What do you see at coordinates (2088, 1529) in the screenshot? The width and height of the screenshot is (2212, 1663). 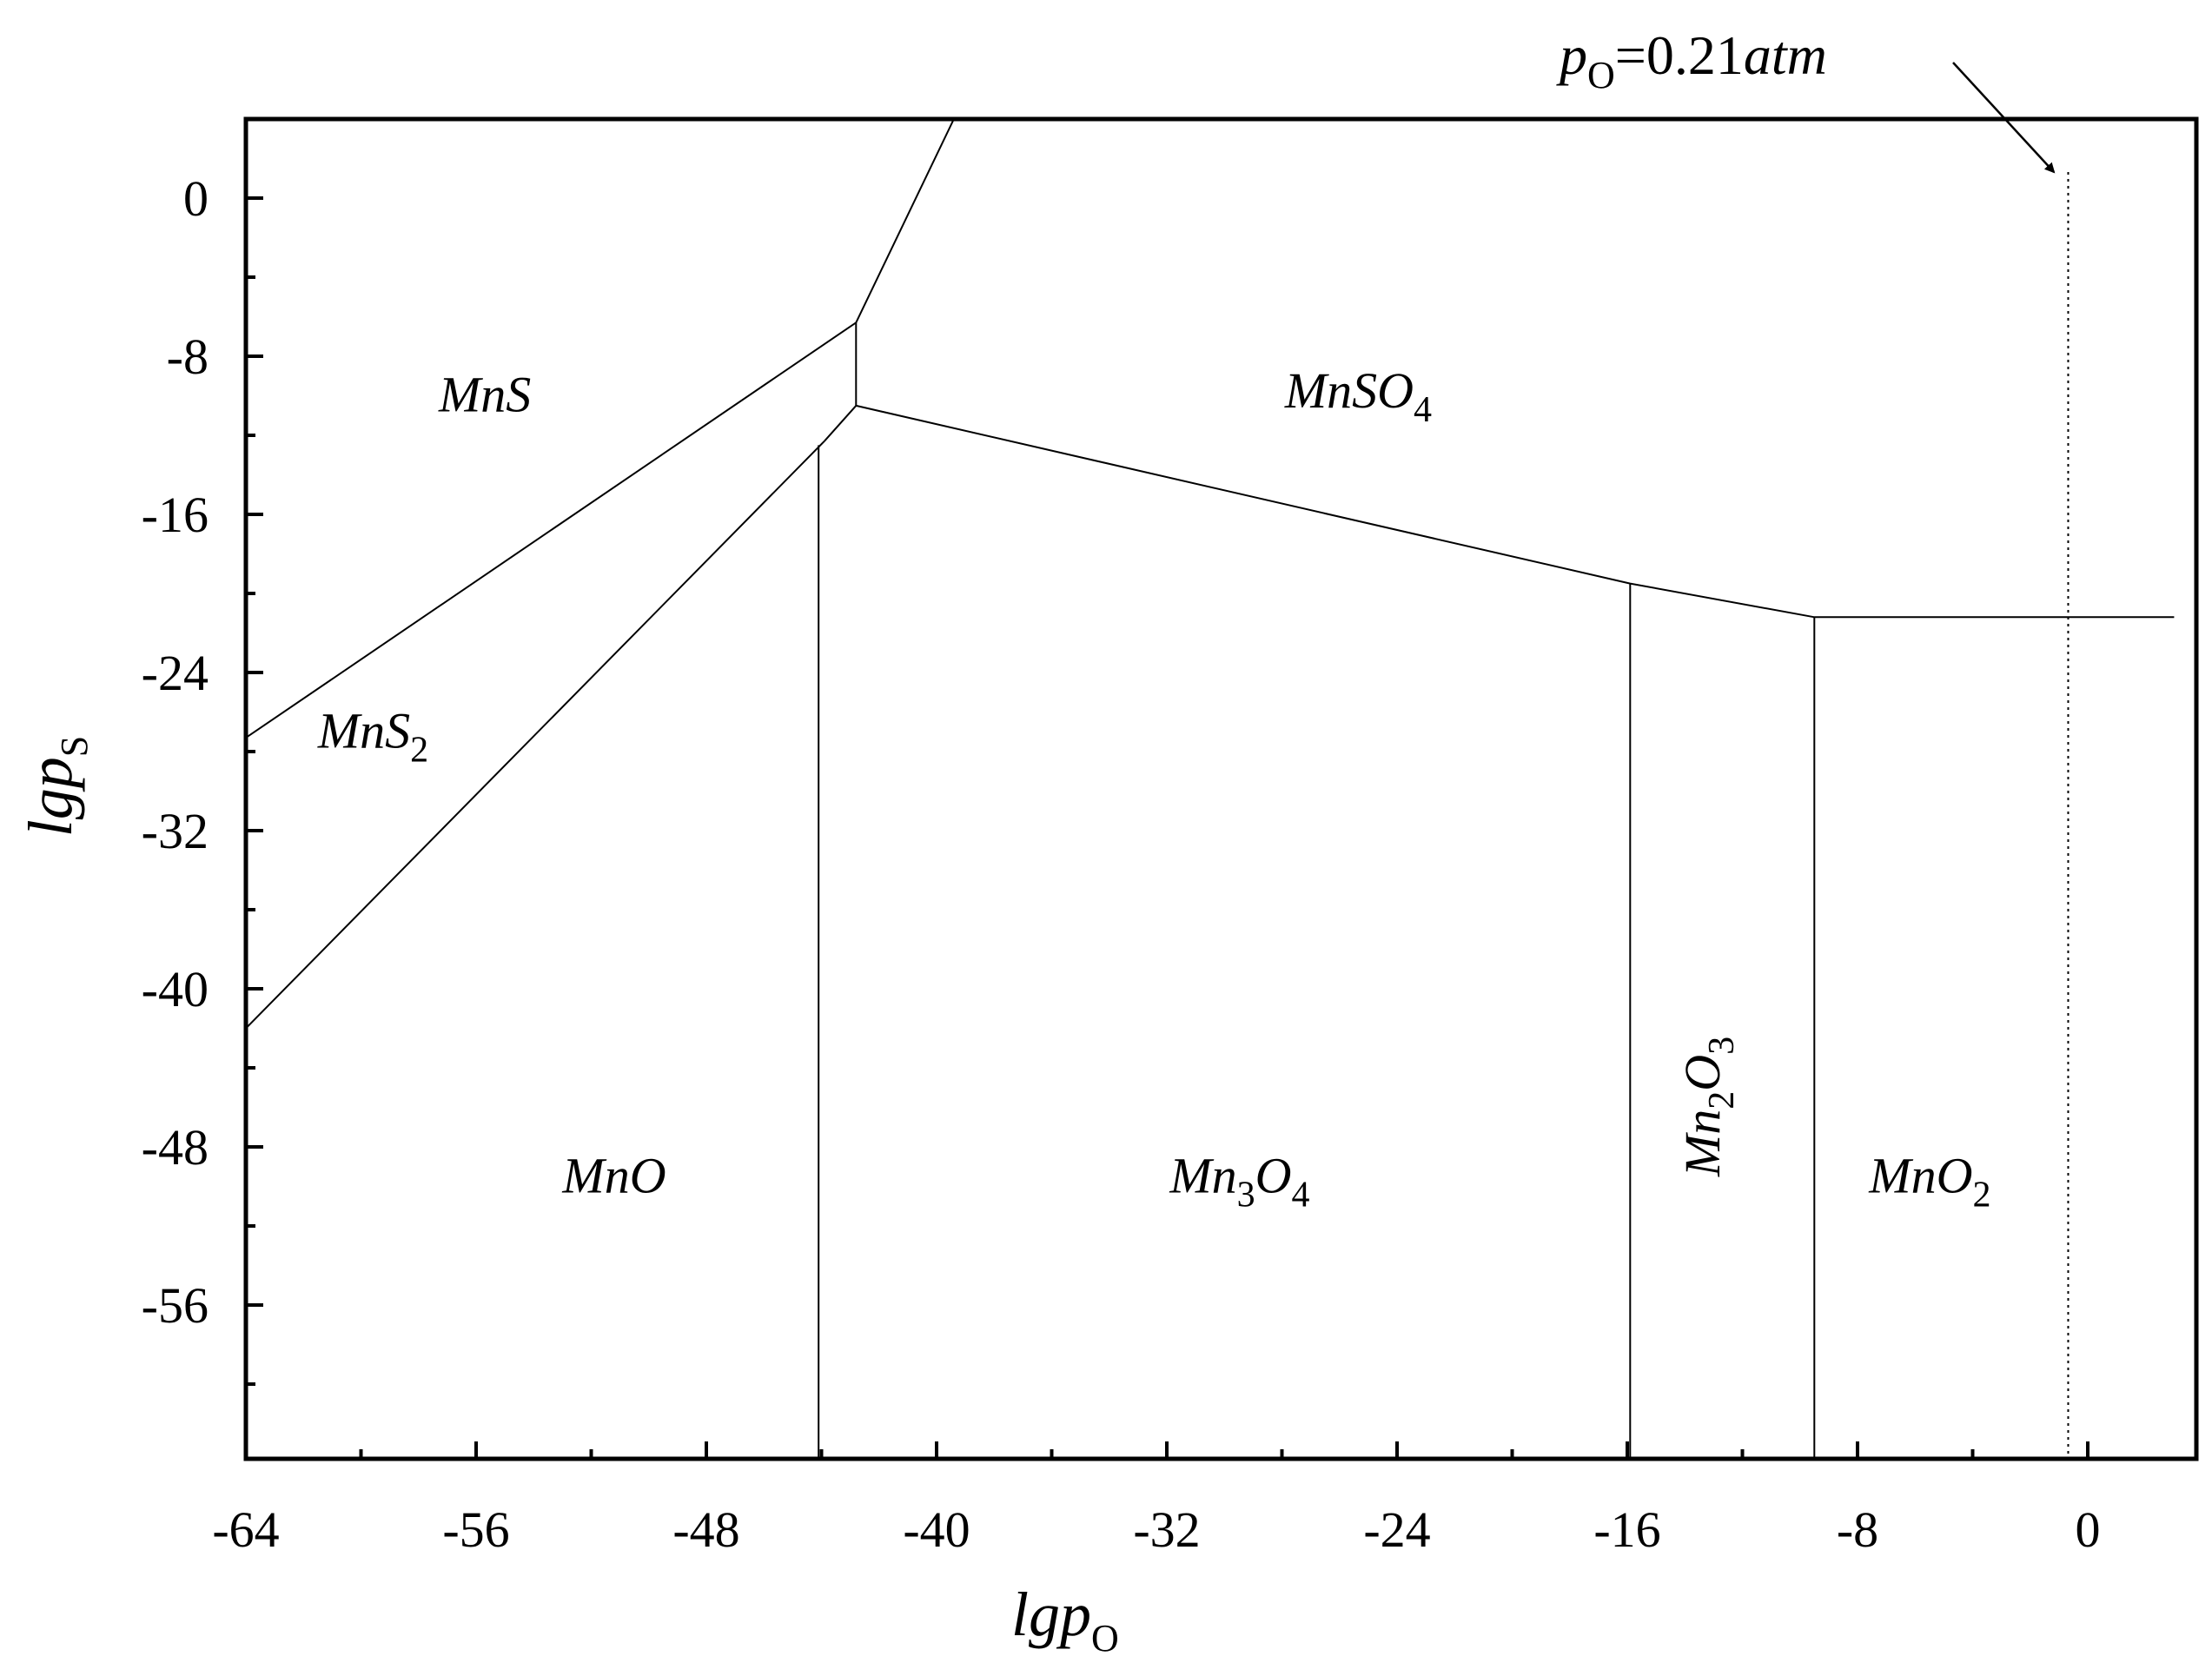 I see `x-tick-label: 0` at bounding box center [2088, 1529].